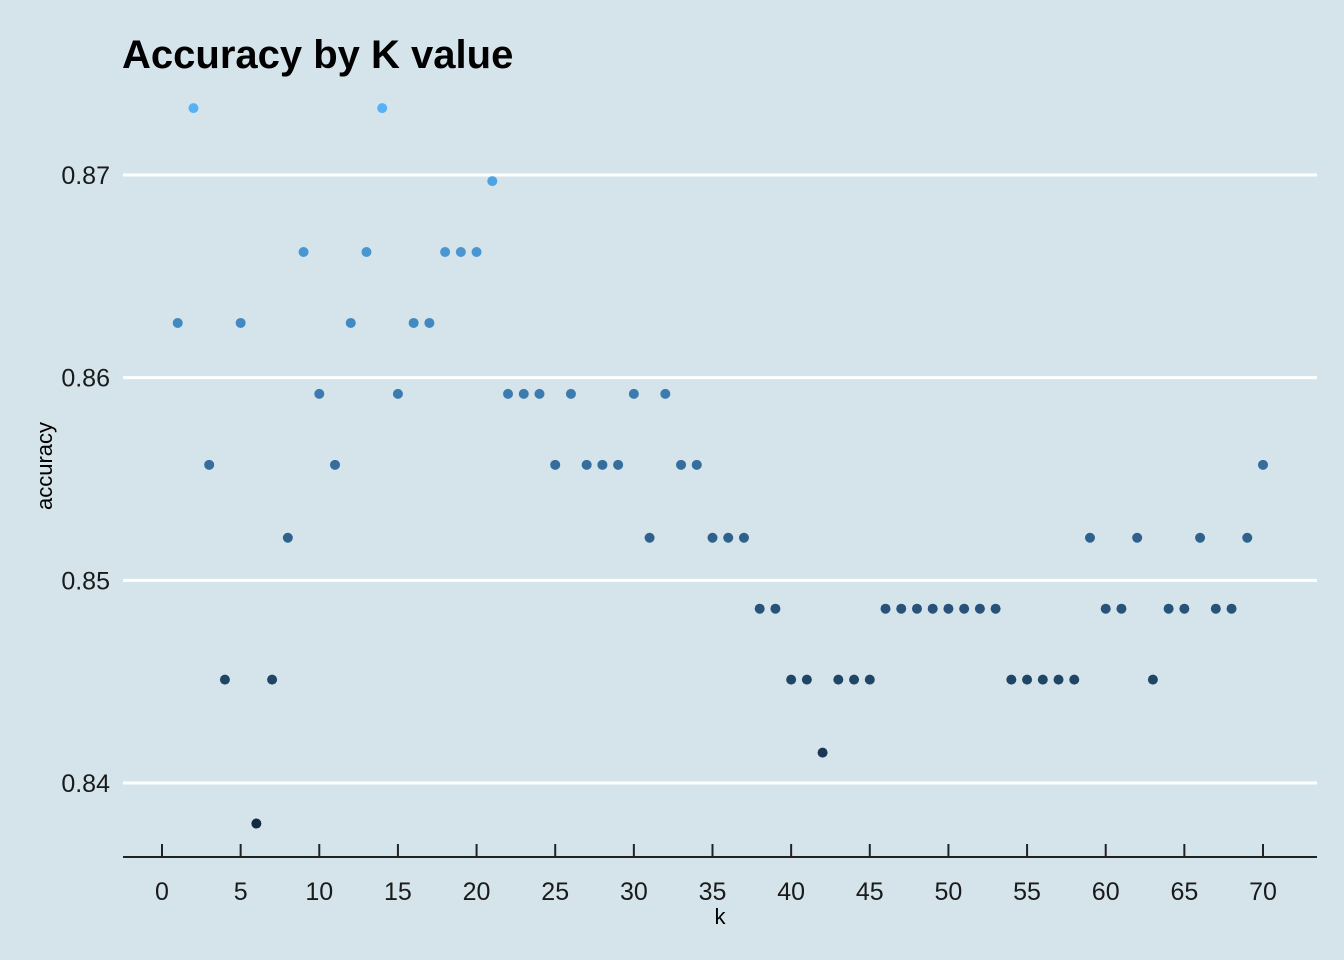 This screenshot has width=1344, height=960. What do you see at coordinates (634, 892) in the screenshot?
I see `x-tick-label: 30` at bounding box center [634, 892].